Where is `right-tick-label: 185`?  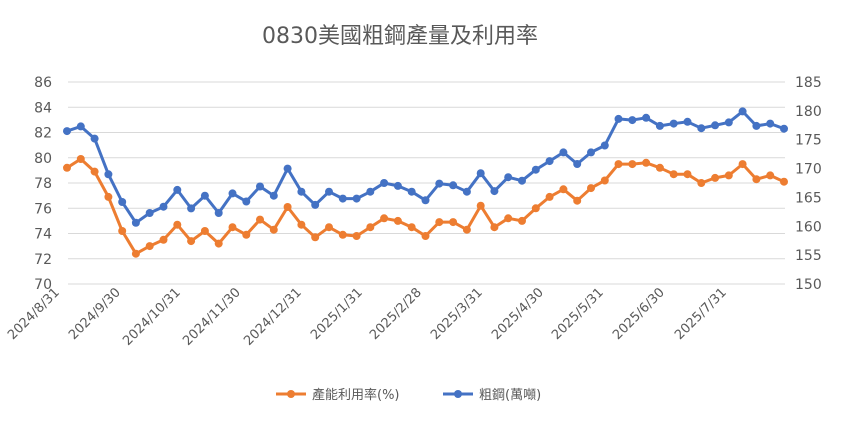 right-tick-label: 185 is located at coordinates (808, 83).